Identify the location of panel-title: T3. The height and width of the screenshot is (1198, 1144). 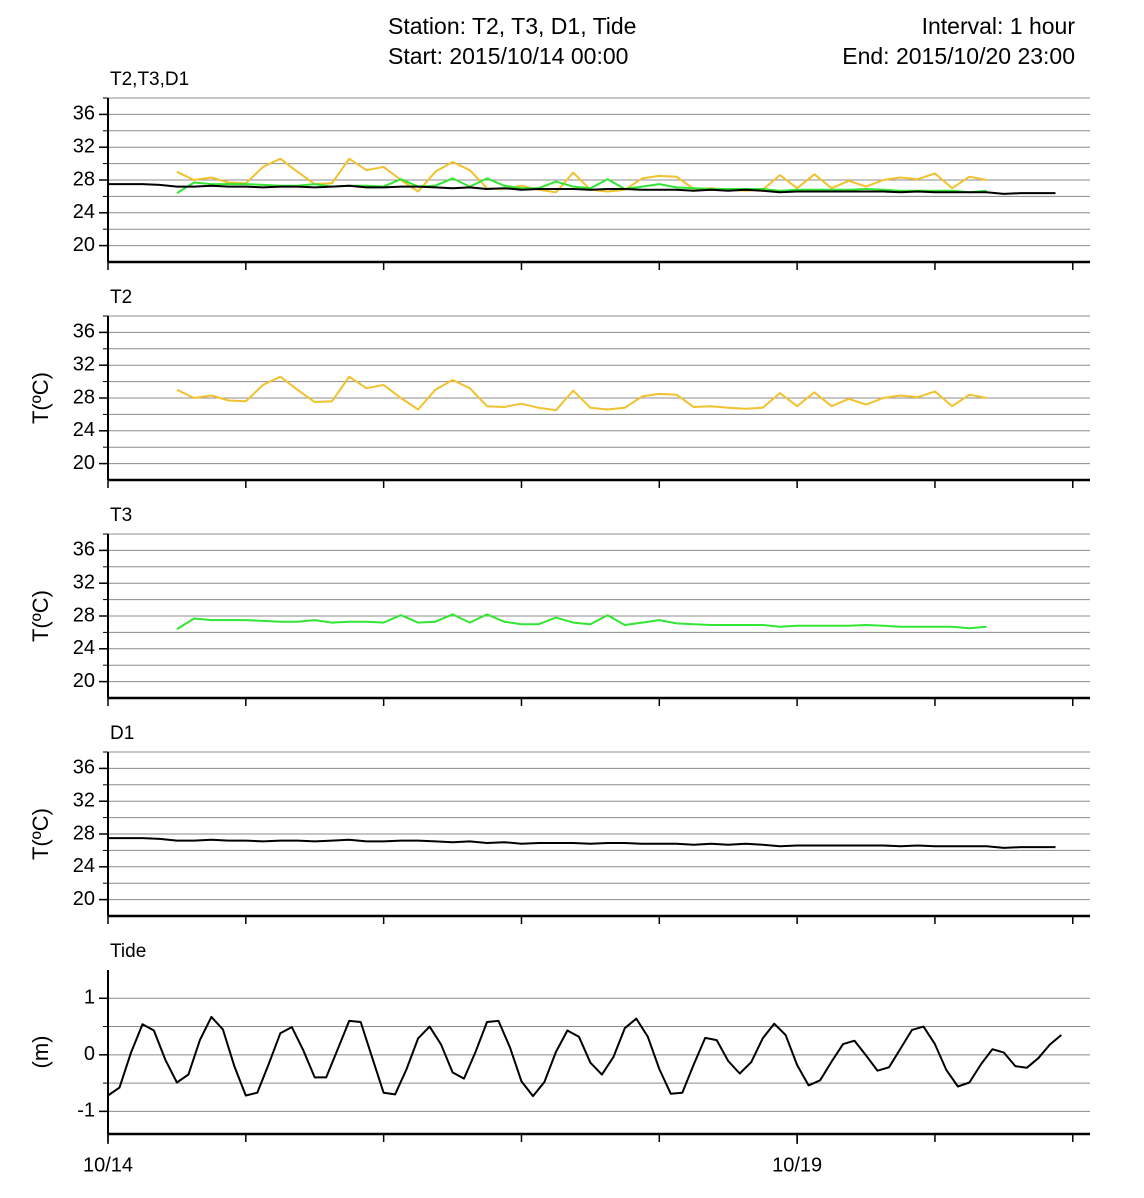
(121, 515).